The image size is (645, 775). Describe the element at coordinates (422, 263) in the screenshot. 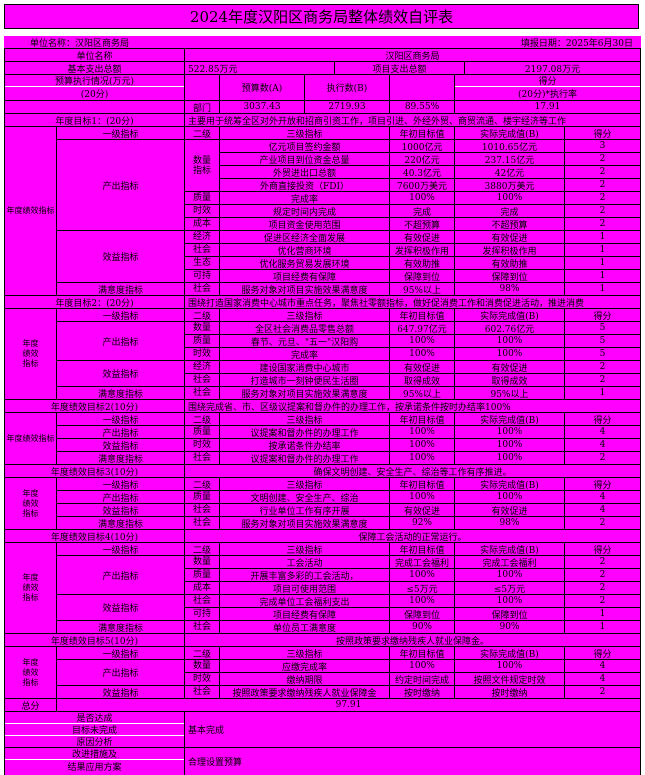

I see `target-cell: 有效助推` at that location.